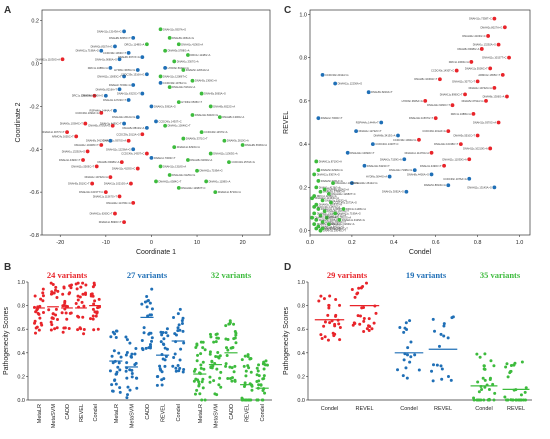  Describe the element at coordinates (303, 102) in the screenshot. I see `c-ytick-label: 0.6` at that location.